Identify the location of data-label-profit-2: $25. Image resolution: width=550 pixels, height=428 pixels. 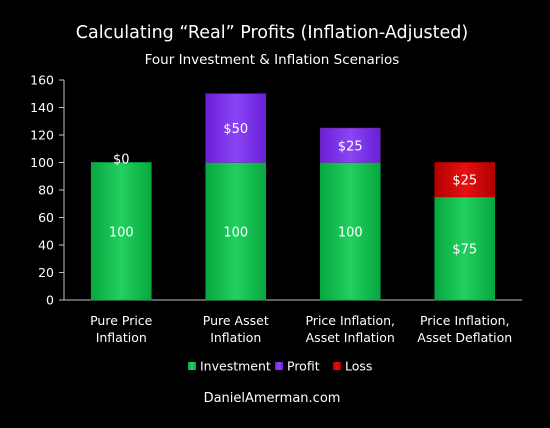
(350, 146).